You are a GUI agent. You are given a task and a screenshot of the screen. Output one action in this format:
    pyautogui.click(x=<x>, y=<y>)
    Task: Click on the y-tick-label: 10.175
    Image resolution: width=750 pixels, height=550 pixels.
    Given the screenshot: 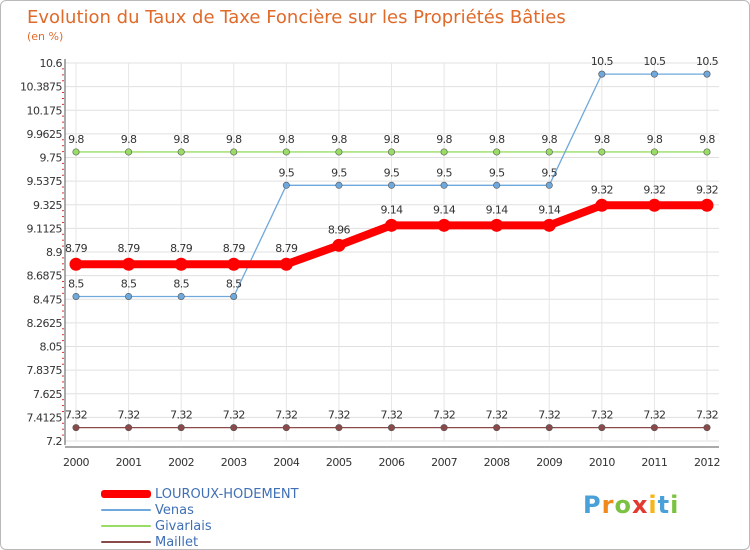 What is the action you would take?
    pyautogui.click(x=45, y=110)
    